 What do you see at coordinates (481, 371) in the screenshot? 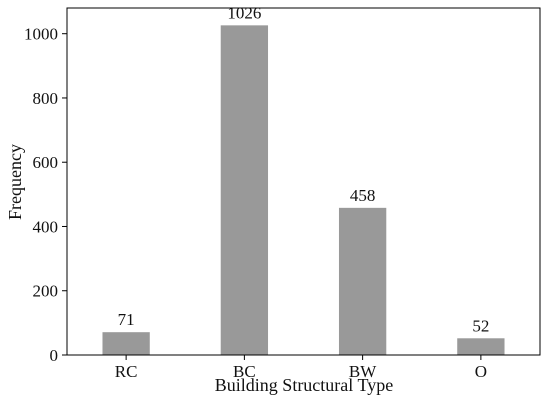
I see `x-tick-label-o: O` at bounding box center [481, 371].